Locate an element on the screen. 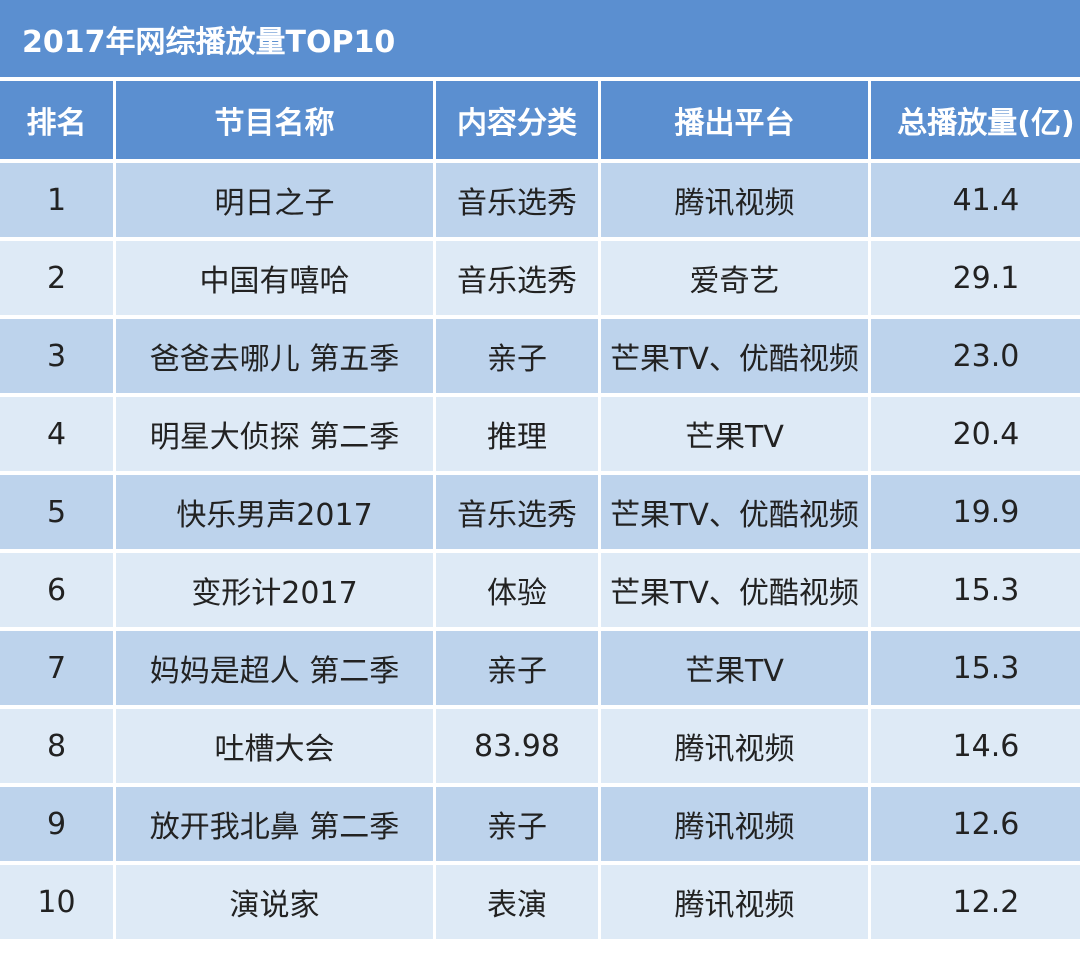 The height and width of the screenshot is (962, 1080). program-cell: 中国有嘻哈 is located at coordinates (274, 278).